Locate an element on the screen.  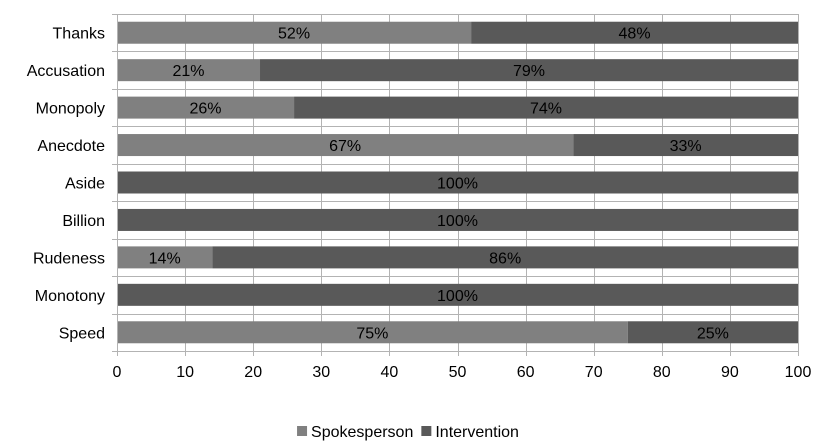
data-label: 74% is located at coordinates (546, 109).